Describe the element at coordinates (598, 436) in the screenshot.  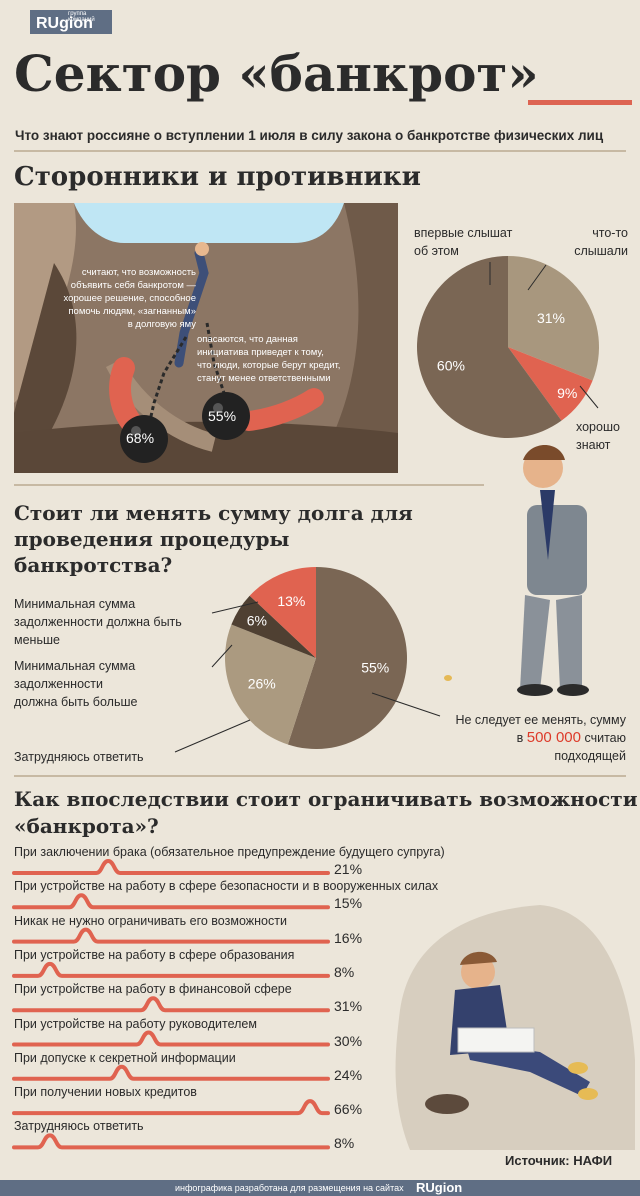
I see `pie1-label-know: хорошо знают` at that location.